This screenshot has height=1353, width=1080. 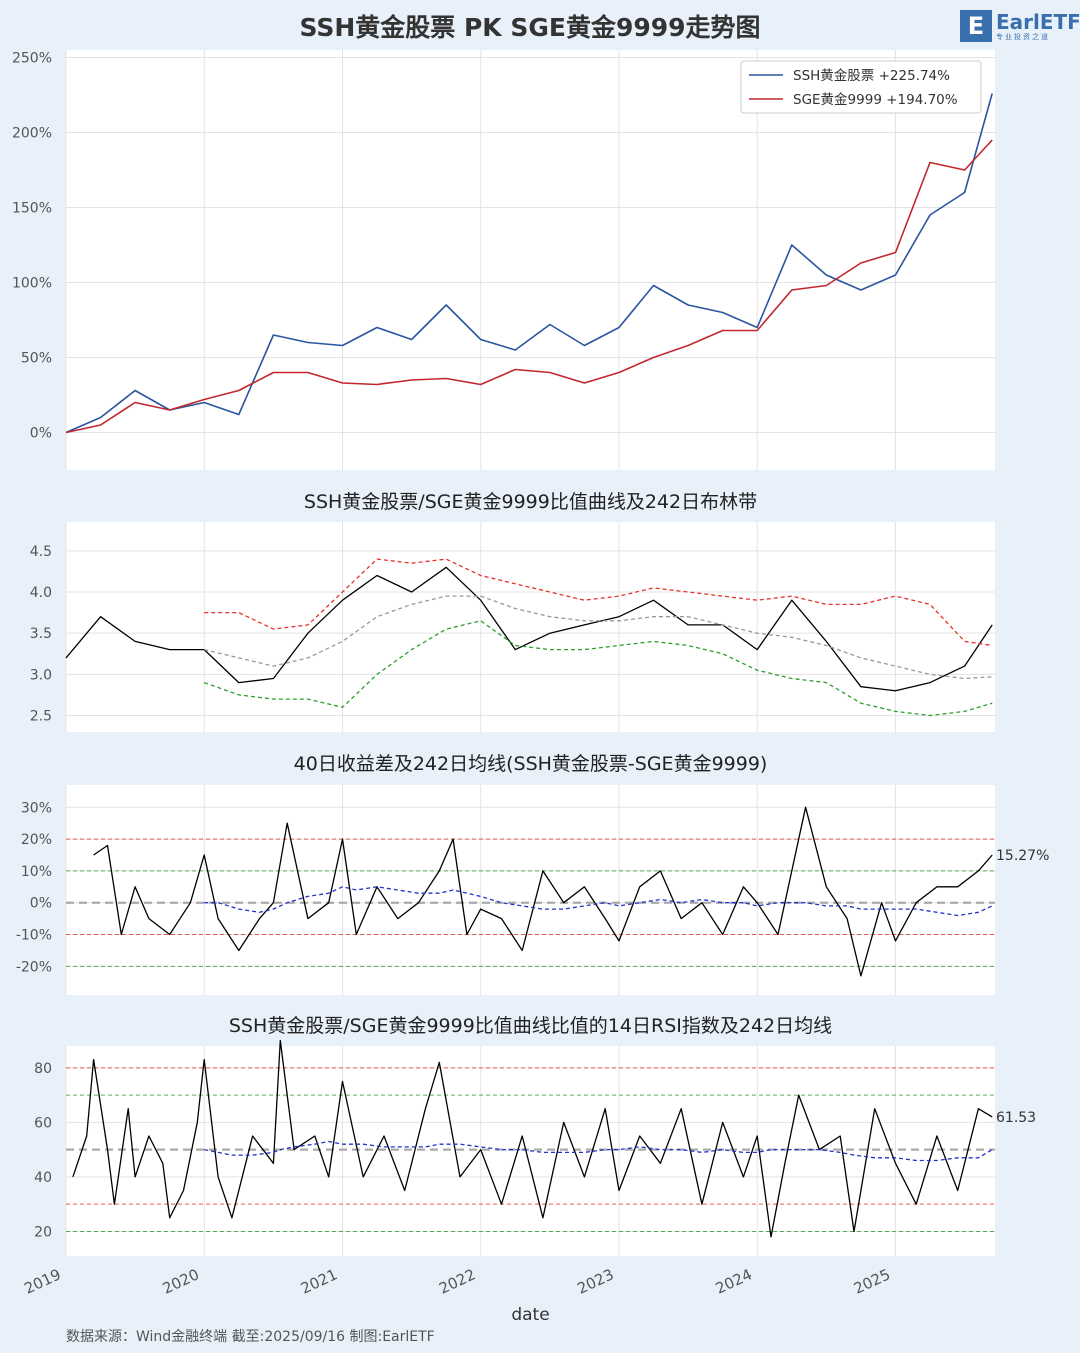 What do you see at coordinates (34, 967) in the screenshot?
I see `y-tick-label: -20%` at bounding box center [34, 967].